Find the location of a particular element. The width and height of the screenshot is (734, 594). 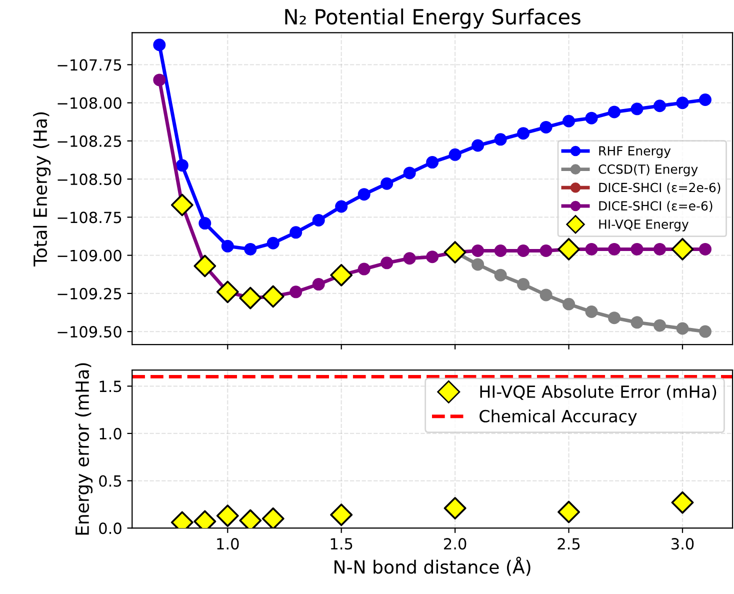

x-tick-label: 2.0 is located at coordinates (455, 544).